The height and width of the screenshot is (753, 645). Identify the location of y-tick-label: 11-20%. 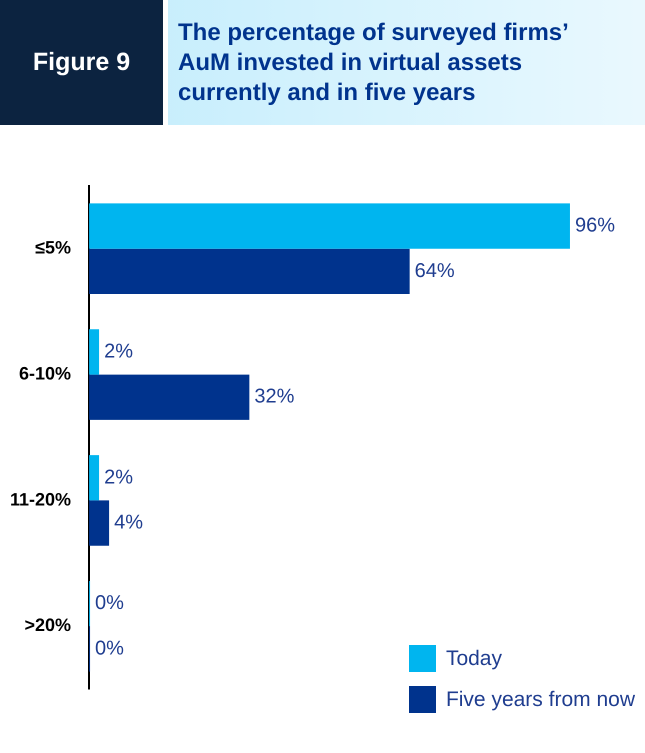
(41, 499).